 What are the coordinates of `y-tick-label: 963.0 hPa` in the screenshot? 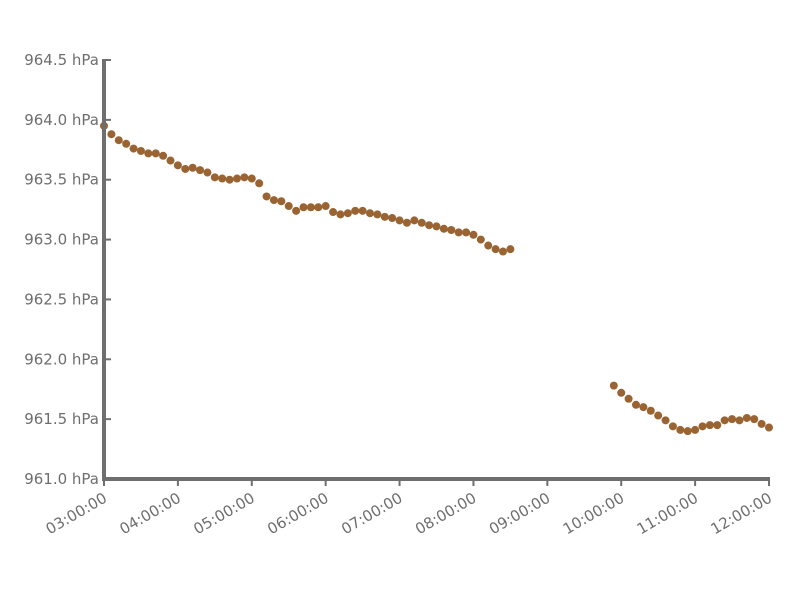 It's located at (61, 240).